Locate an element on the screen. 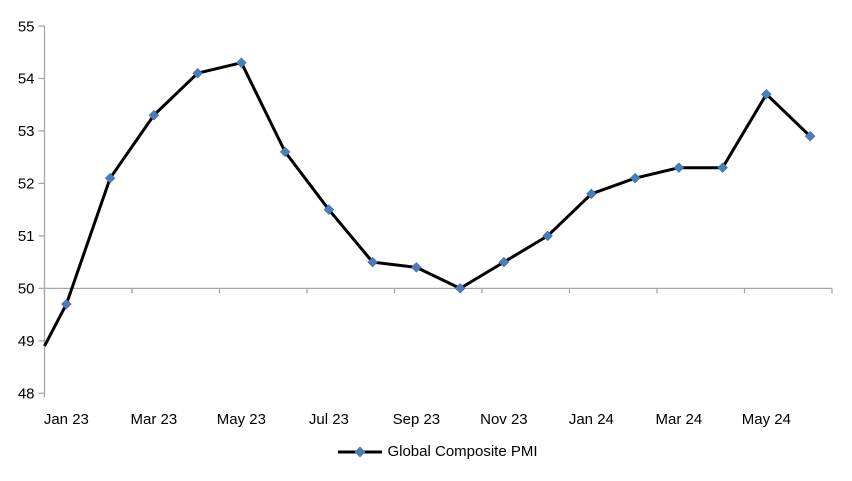 The image size is (852, 481). legend-line-marker-sample is located at coordinates (360, 452).